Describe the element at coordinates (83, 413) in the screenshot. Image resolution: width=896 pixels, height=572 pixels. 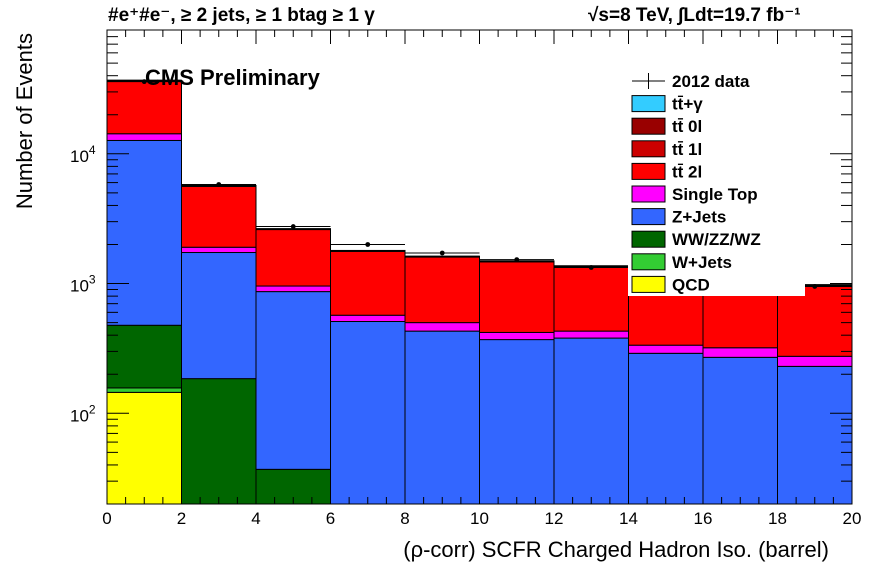
I see `y-tick-label: 10²` at that location.